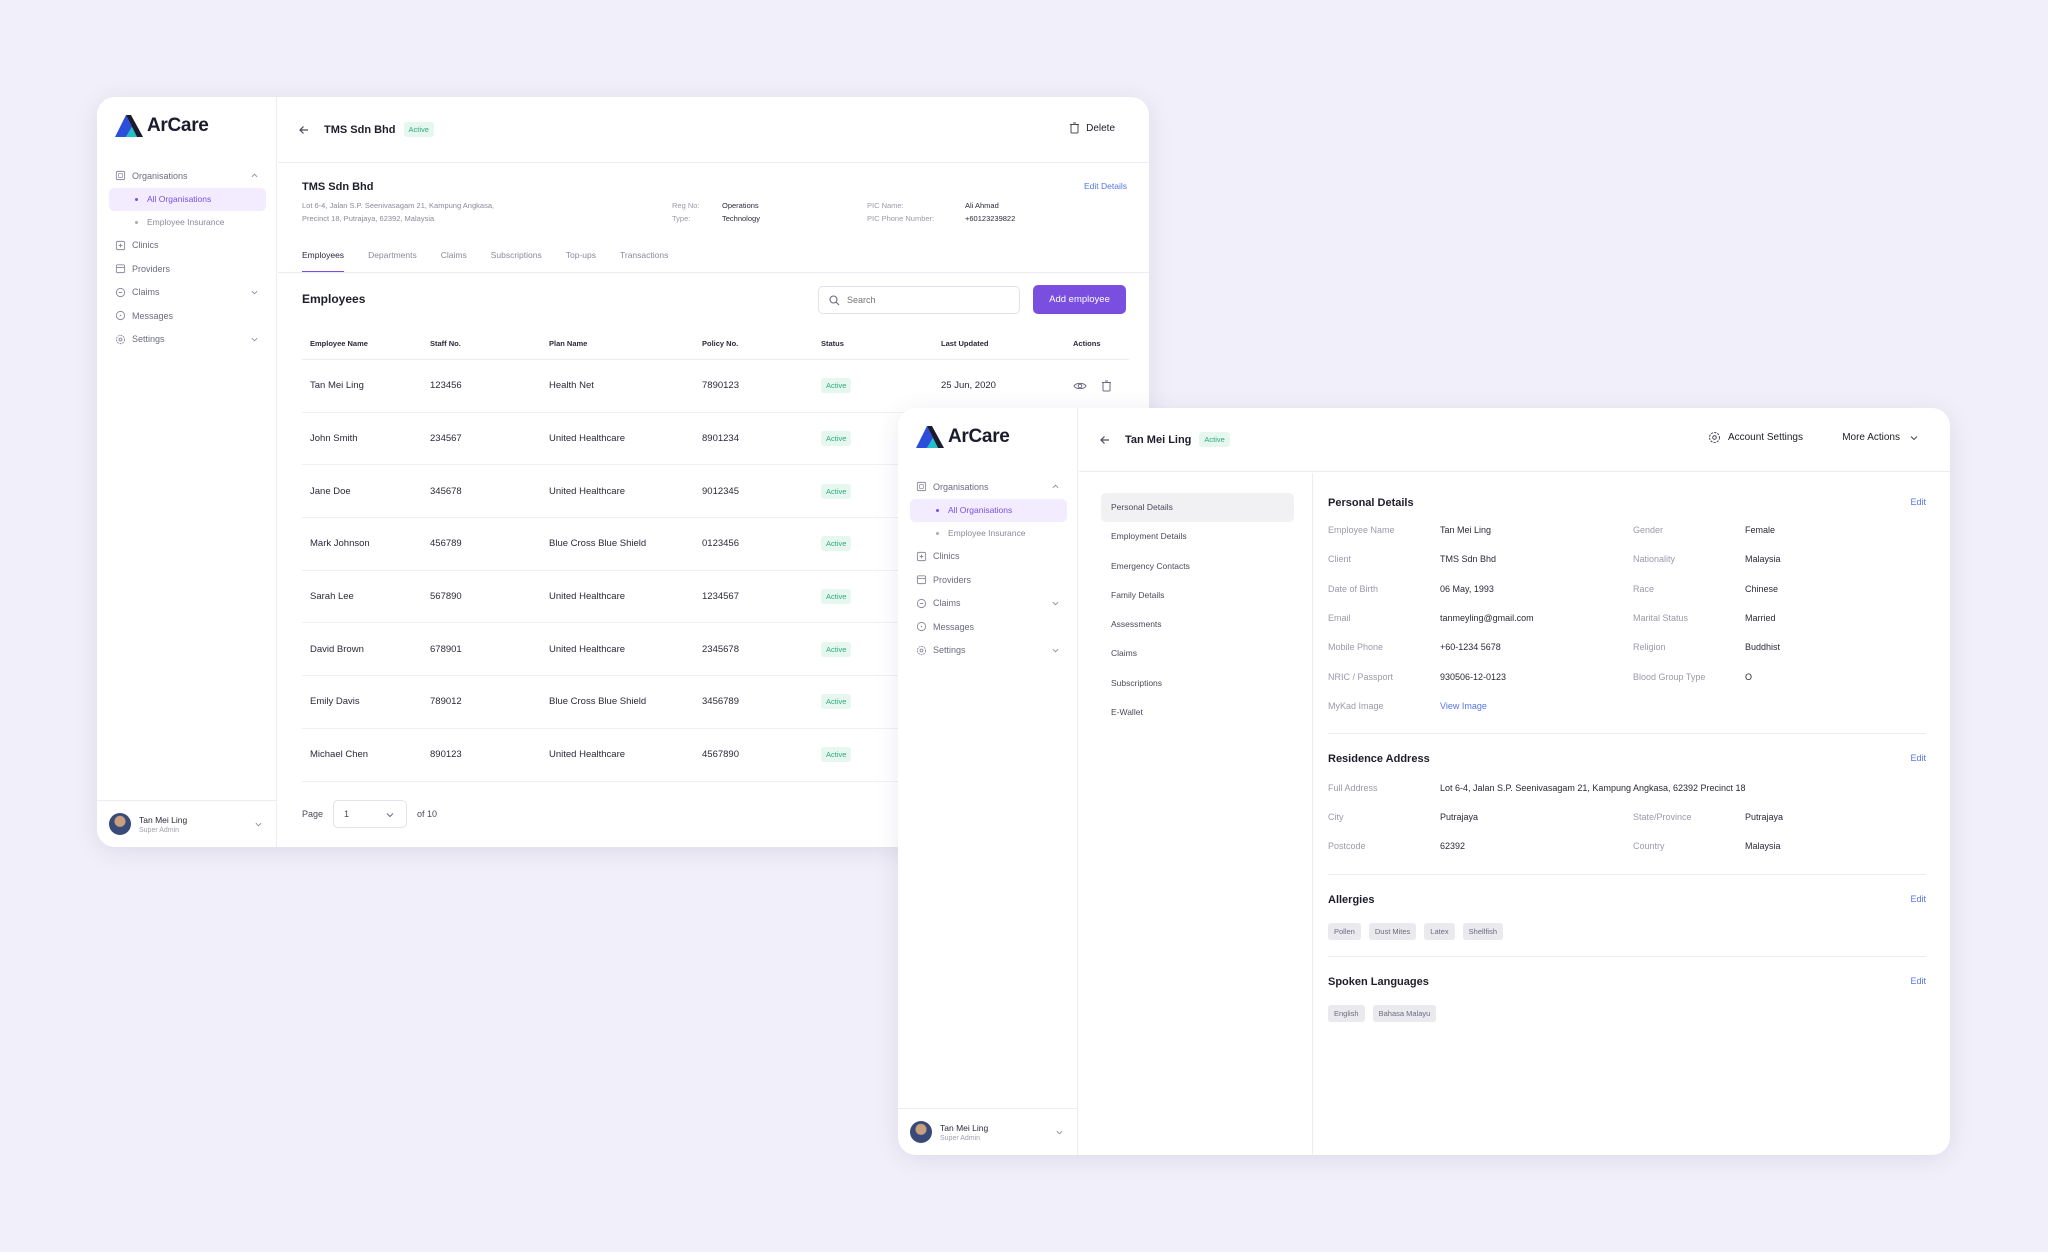 This screenshot has width=2048, height=1252. I want to click on column-header: Last Updated, so click(965, 343).